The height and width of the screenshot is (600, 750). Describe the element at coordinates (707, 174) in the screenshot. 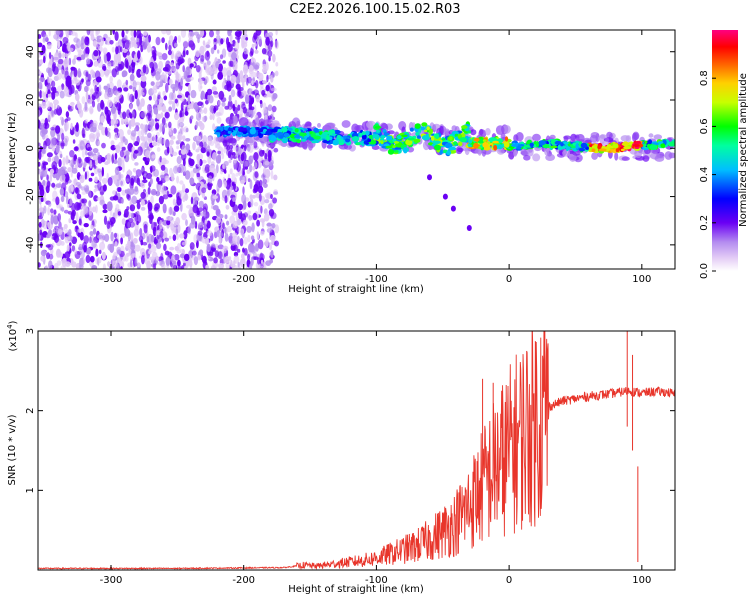

I see `colorbar-ticks: 0.0 0.2 0.4 0.6 0.8` at that location.